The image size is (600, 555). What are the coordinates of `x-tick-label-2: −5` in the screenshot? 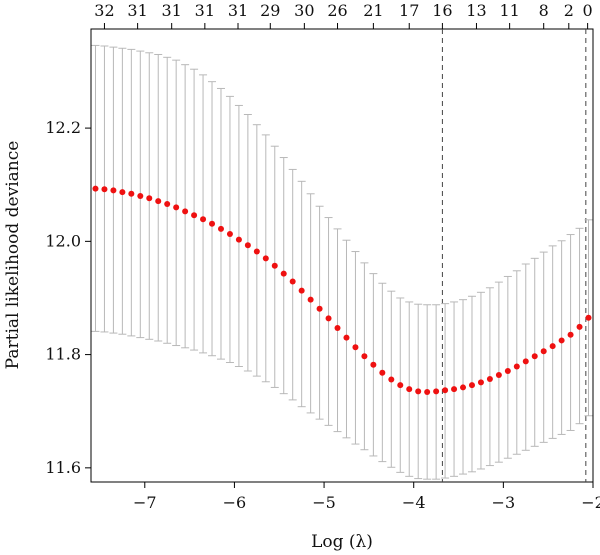 It's located at (324, 502).